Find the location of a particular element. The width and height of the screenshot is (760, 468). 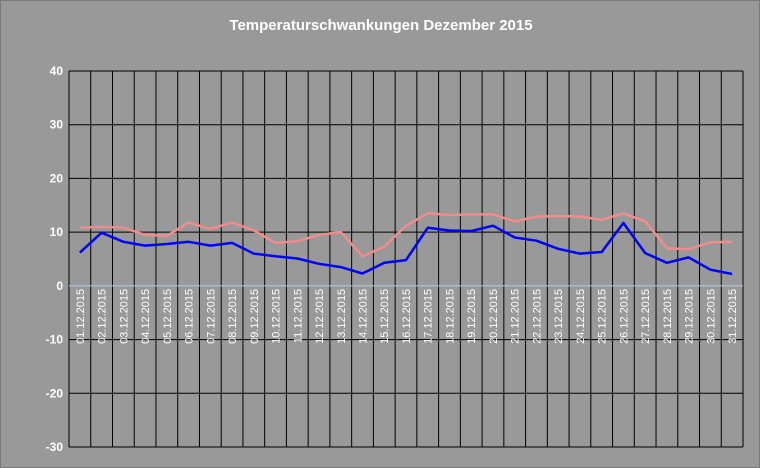

x-tick-label: 26.12.2015 is located at coordinates (624, 316).